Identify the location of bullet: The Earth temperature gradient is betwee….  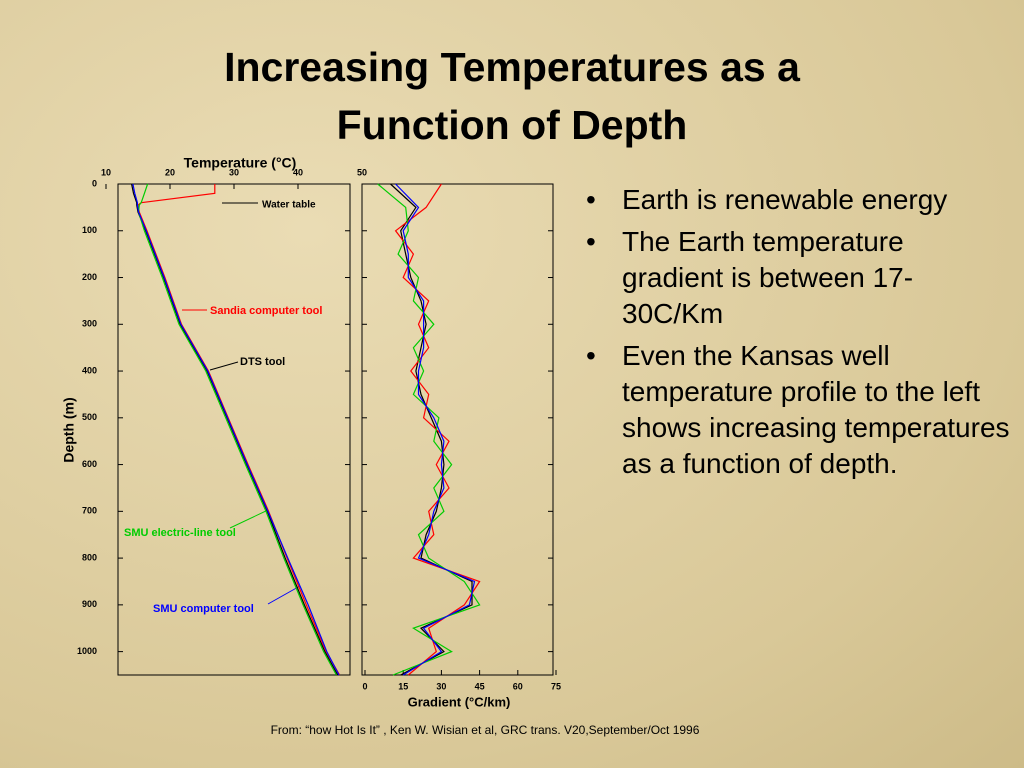
(799, 278).